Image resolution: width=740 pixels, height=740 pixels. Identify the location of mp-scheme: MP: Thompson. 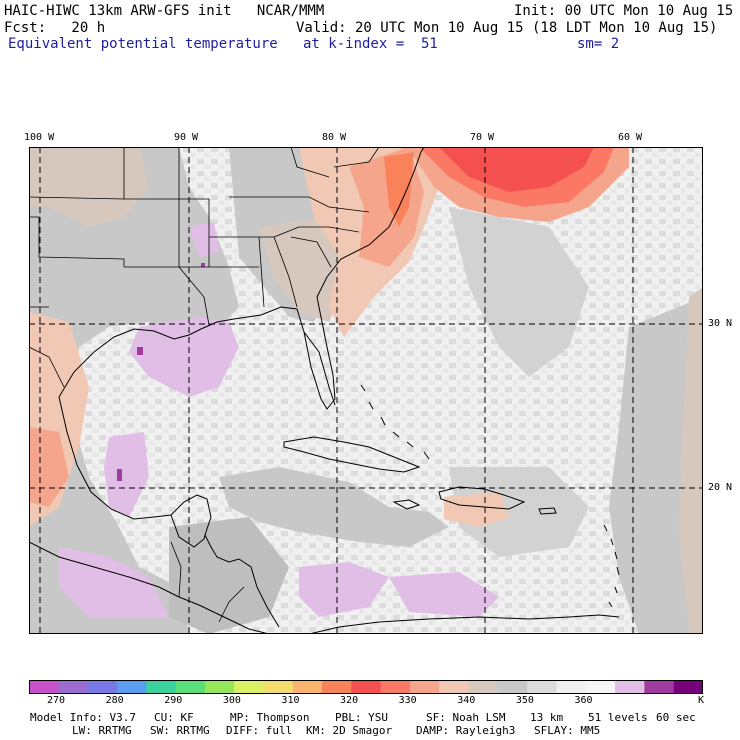
(270, 717).